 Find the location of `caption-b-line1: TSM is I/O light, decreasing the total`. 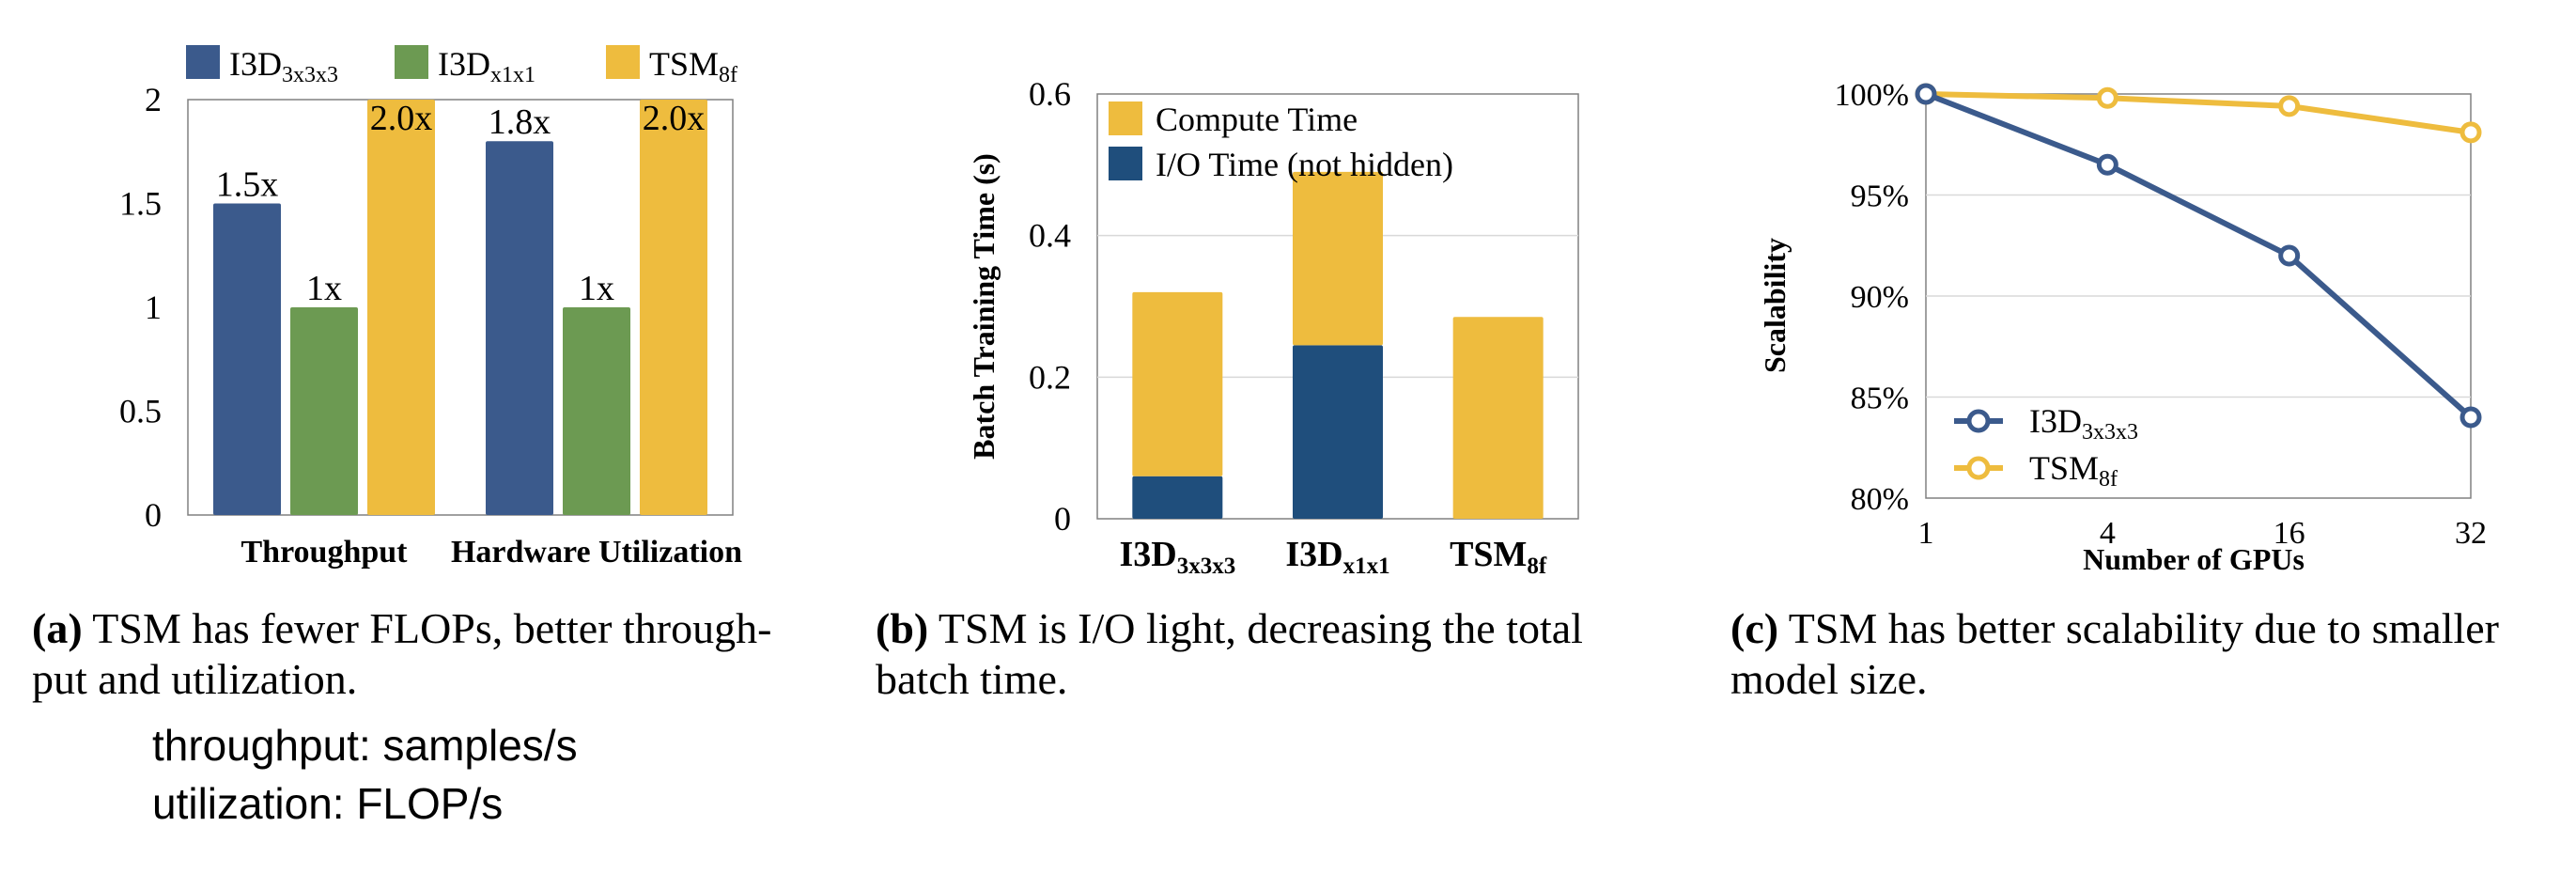

caption-b-line1: TSM is I/O light, decreasing the total is located at coordinates (1255, 628).